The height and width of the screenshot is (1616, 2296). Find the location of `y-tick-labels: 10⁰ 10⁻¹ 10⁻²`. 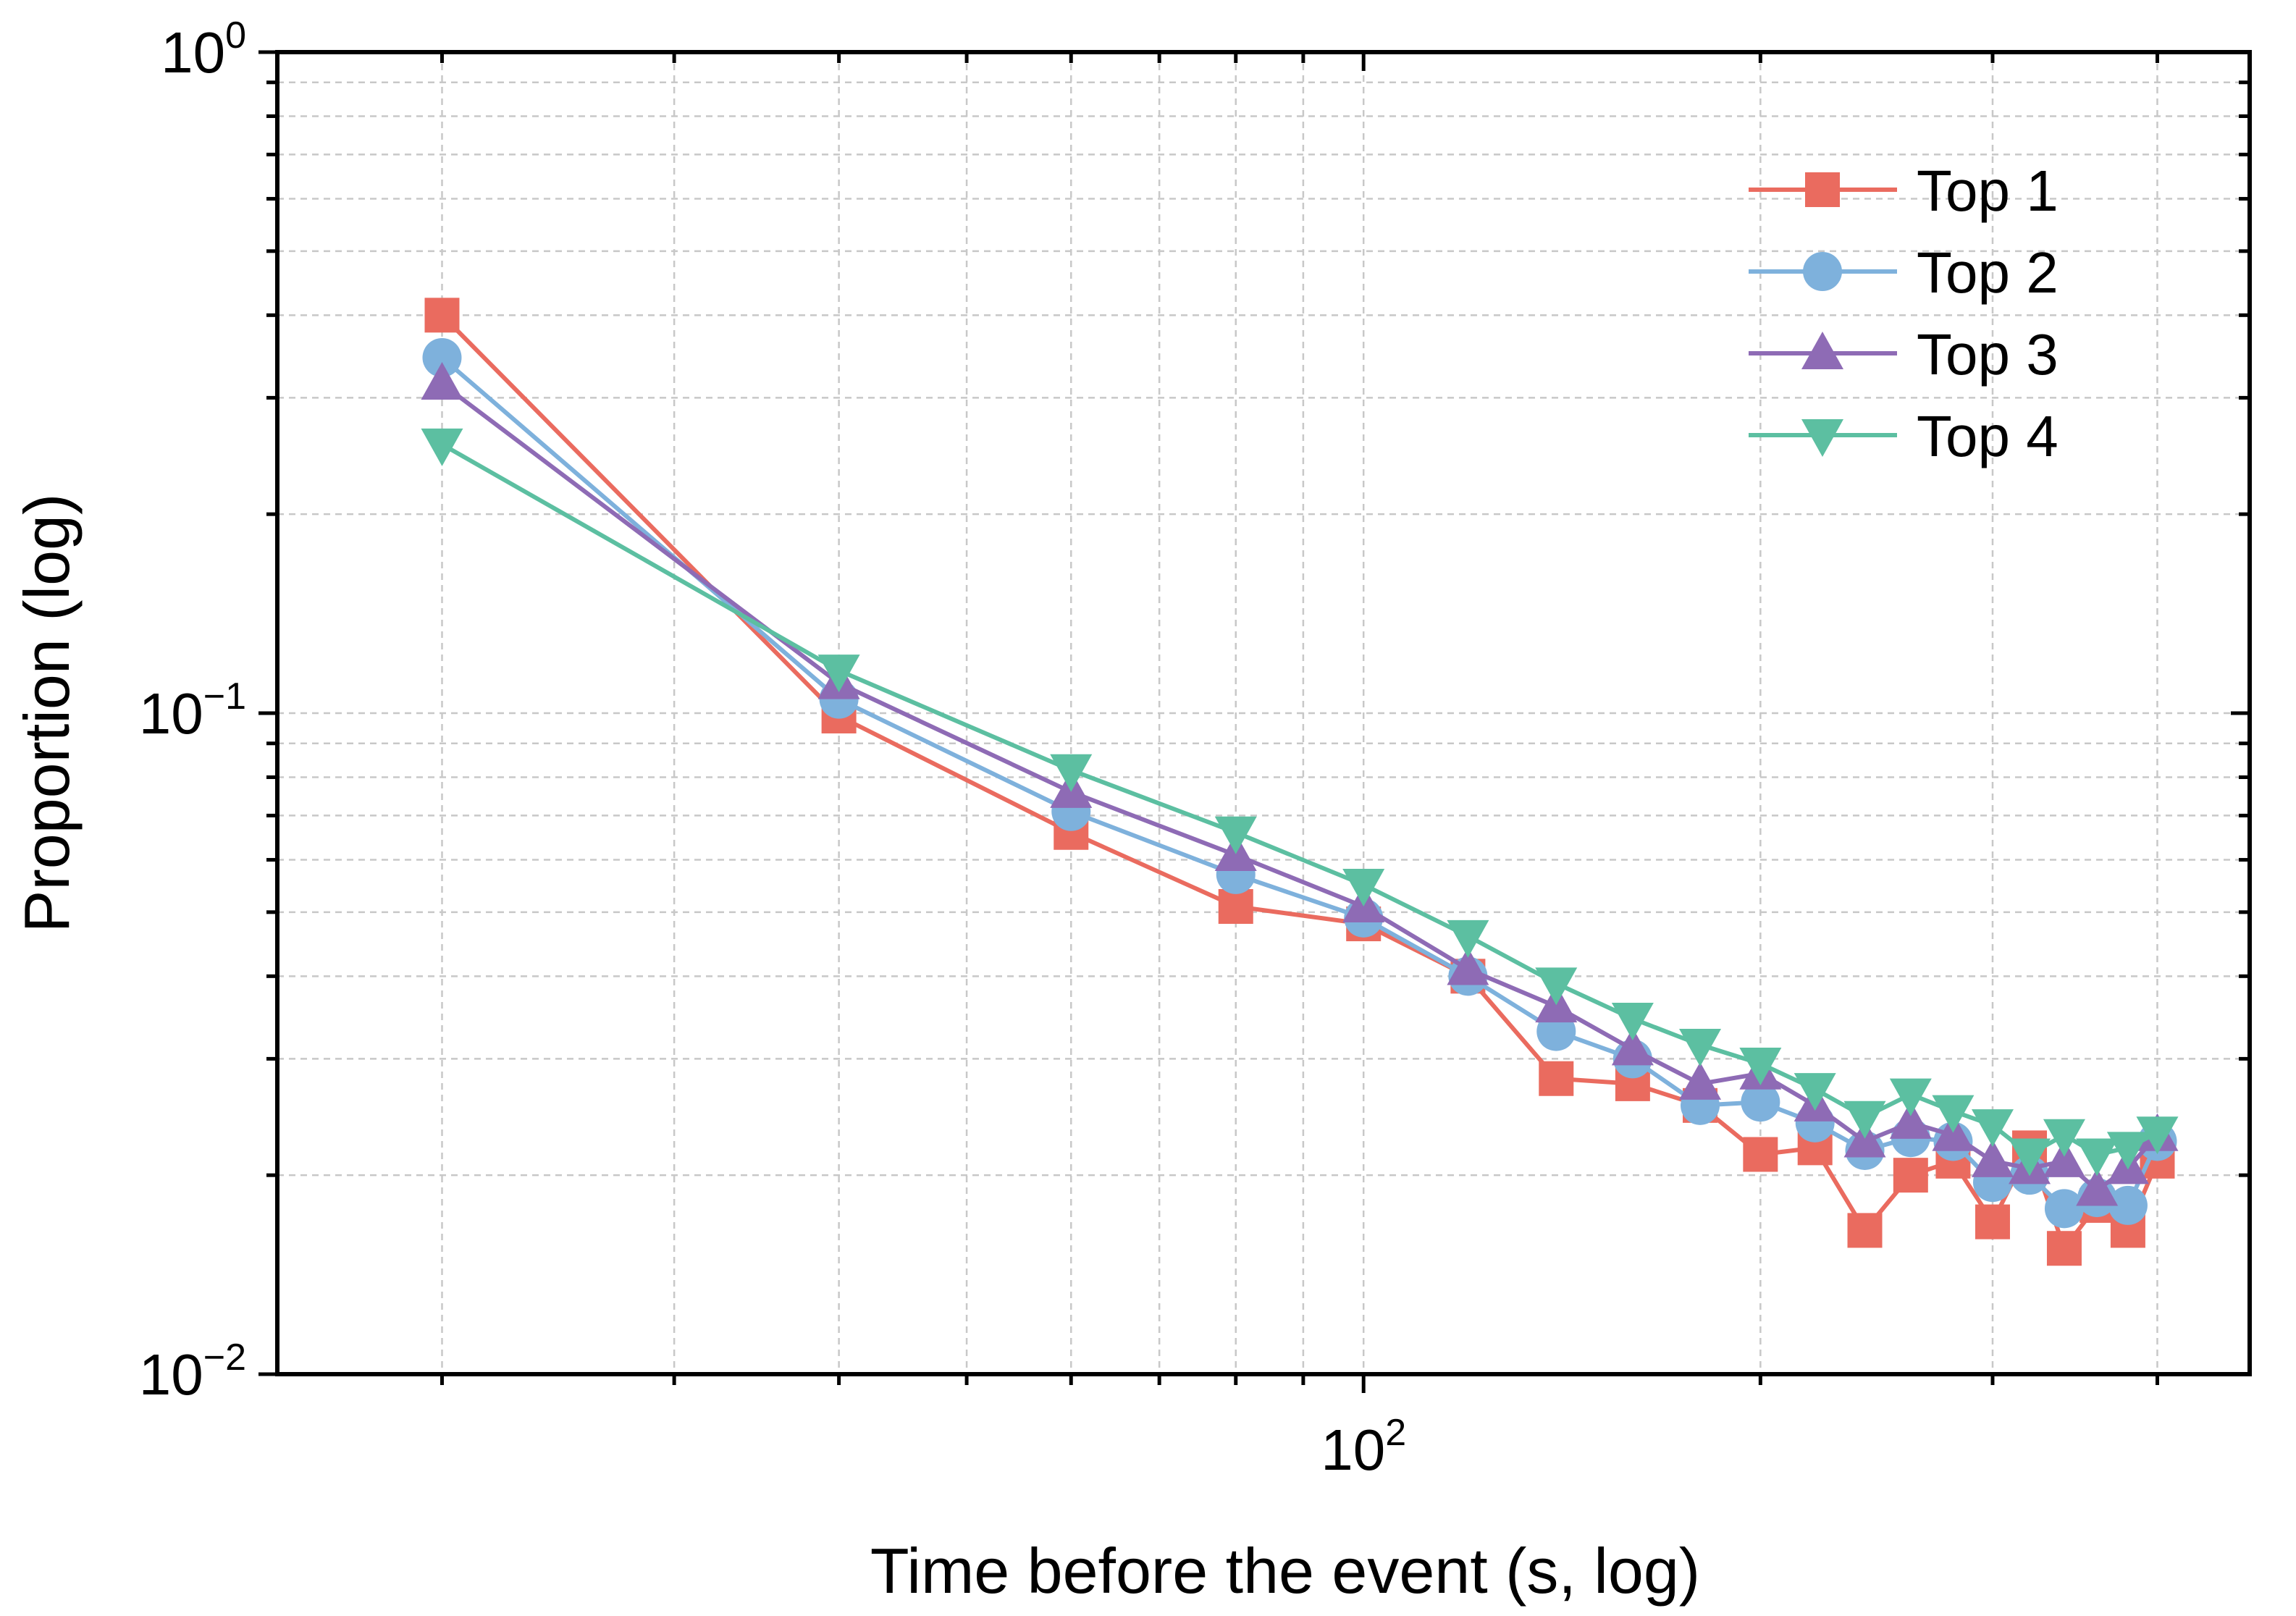

y-tick-labels: 10⁰ 10⁻¹ 10⁻² is located at coordinates (193, 710).